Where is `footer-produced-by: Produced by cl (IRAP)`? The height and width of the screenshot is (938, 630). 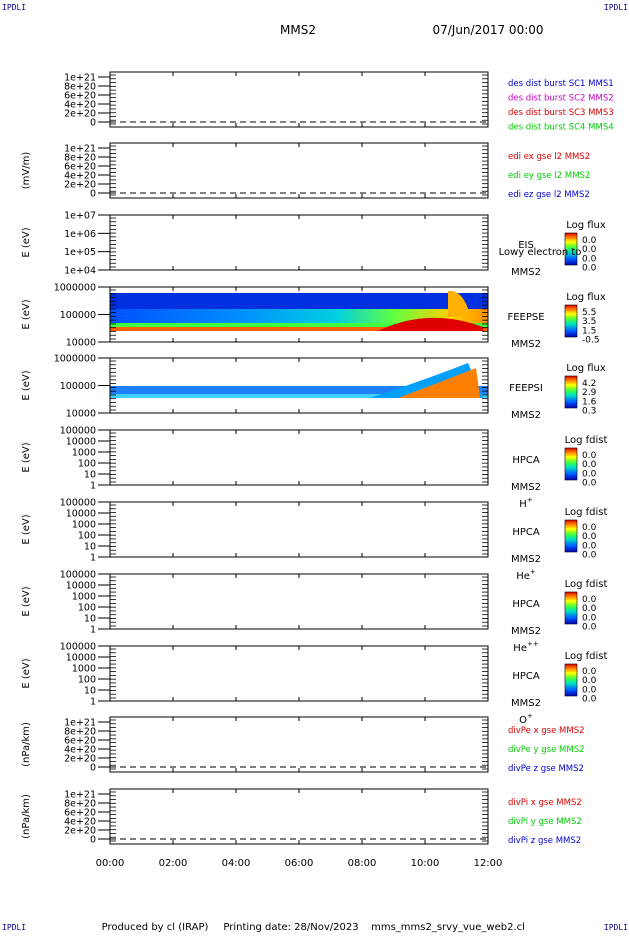
footer-produced-by: Produced by cl (IRAP) is located at coordinates (155, 927).